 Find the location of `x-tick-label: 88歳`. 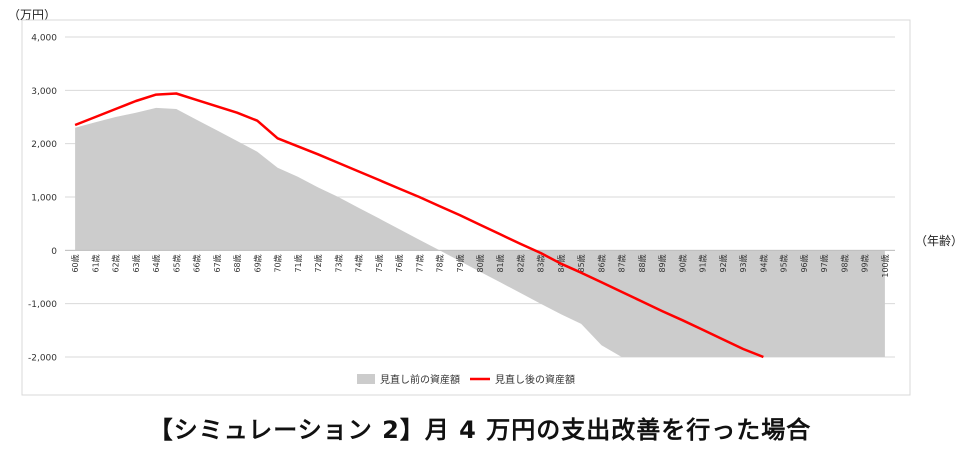

x-tick-label: 88歳 is located at coordinates (642, 263).